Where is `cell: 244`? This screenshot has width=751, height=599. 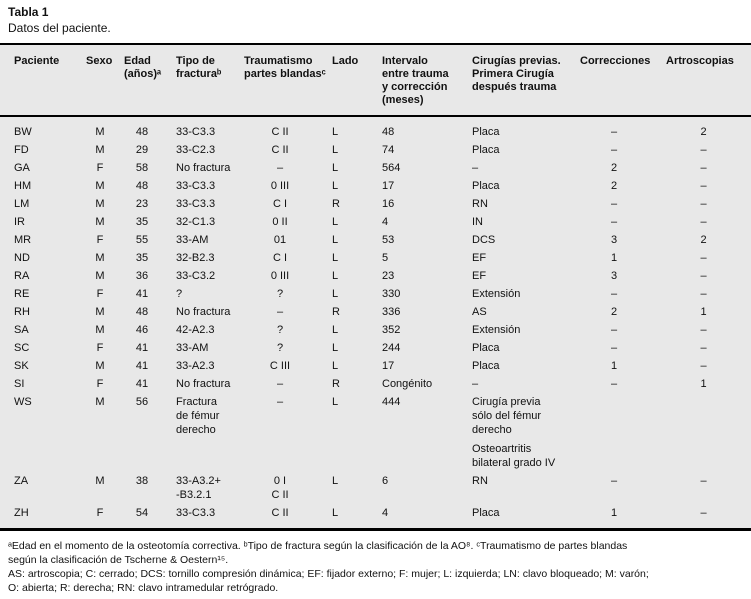
cell: 244 is located at coordinates (427, 346).